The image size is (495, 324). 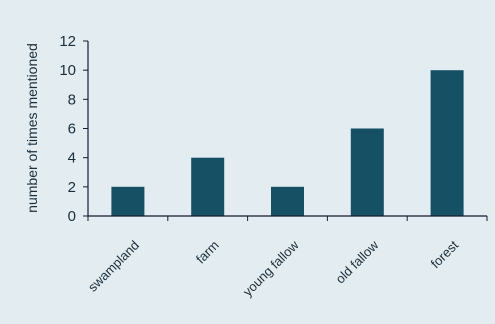 What do you see at coordinates (208, 186) in the screenshot?
I see `bar-farm` at bounding box center [208, 186].